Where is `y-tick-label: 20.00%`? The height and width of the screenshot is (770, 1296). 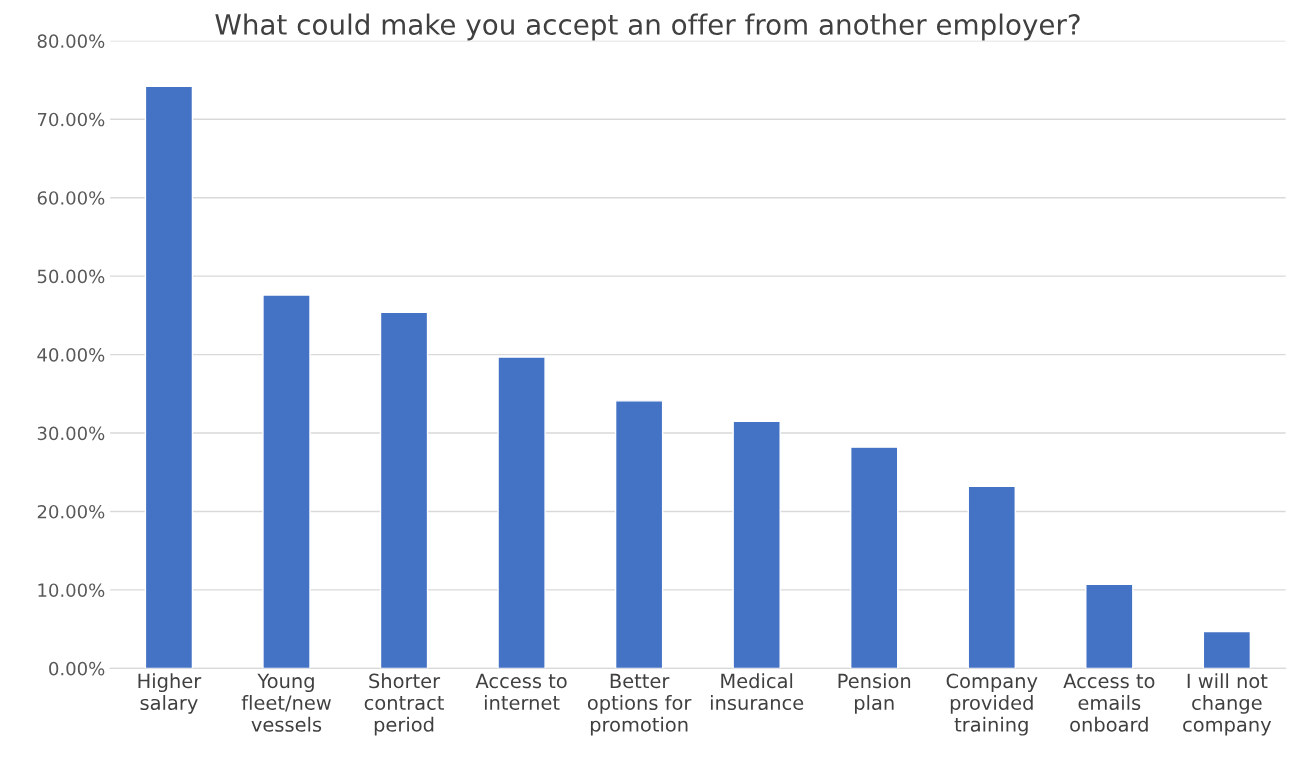 y-tick-label: 20.00% is located at coordinates (71, 511).